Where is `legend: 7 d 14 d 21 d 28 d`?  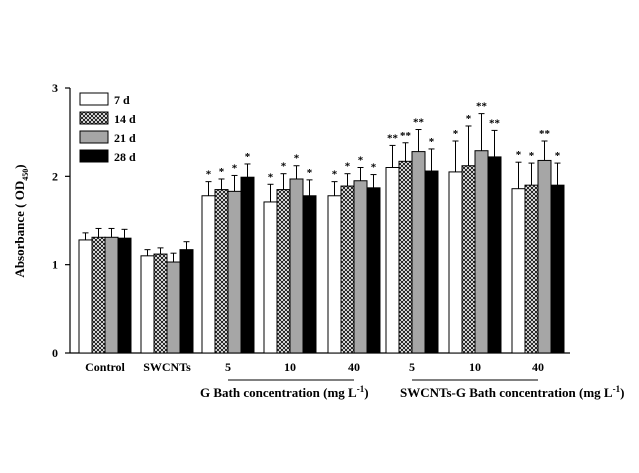 legend: 7 d 14 d 21 d 28 d is located at coordinates (107, 128).